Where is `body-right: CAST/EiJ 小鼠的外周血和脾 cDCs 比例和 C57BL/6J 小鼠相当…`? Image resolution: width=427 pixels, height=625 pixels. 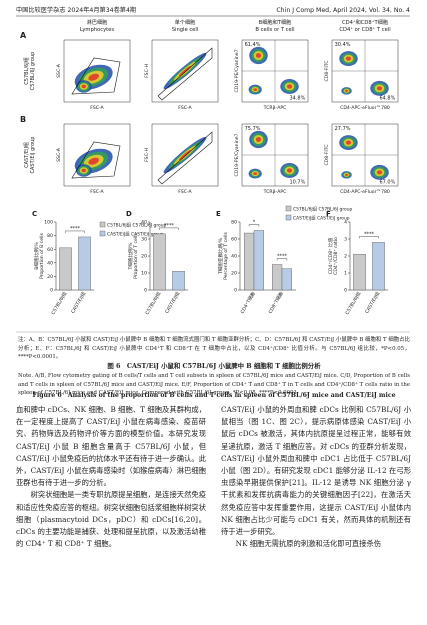
body-right: CAST/EiJ 小鼠的外周血和脾 cDCs 比例和 C57BL/6J 小鼠相当… is located at coordinates (316, 477).